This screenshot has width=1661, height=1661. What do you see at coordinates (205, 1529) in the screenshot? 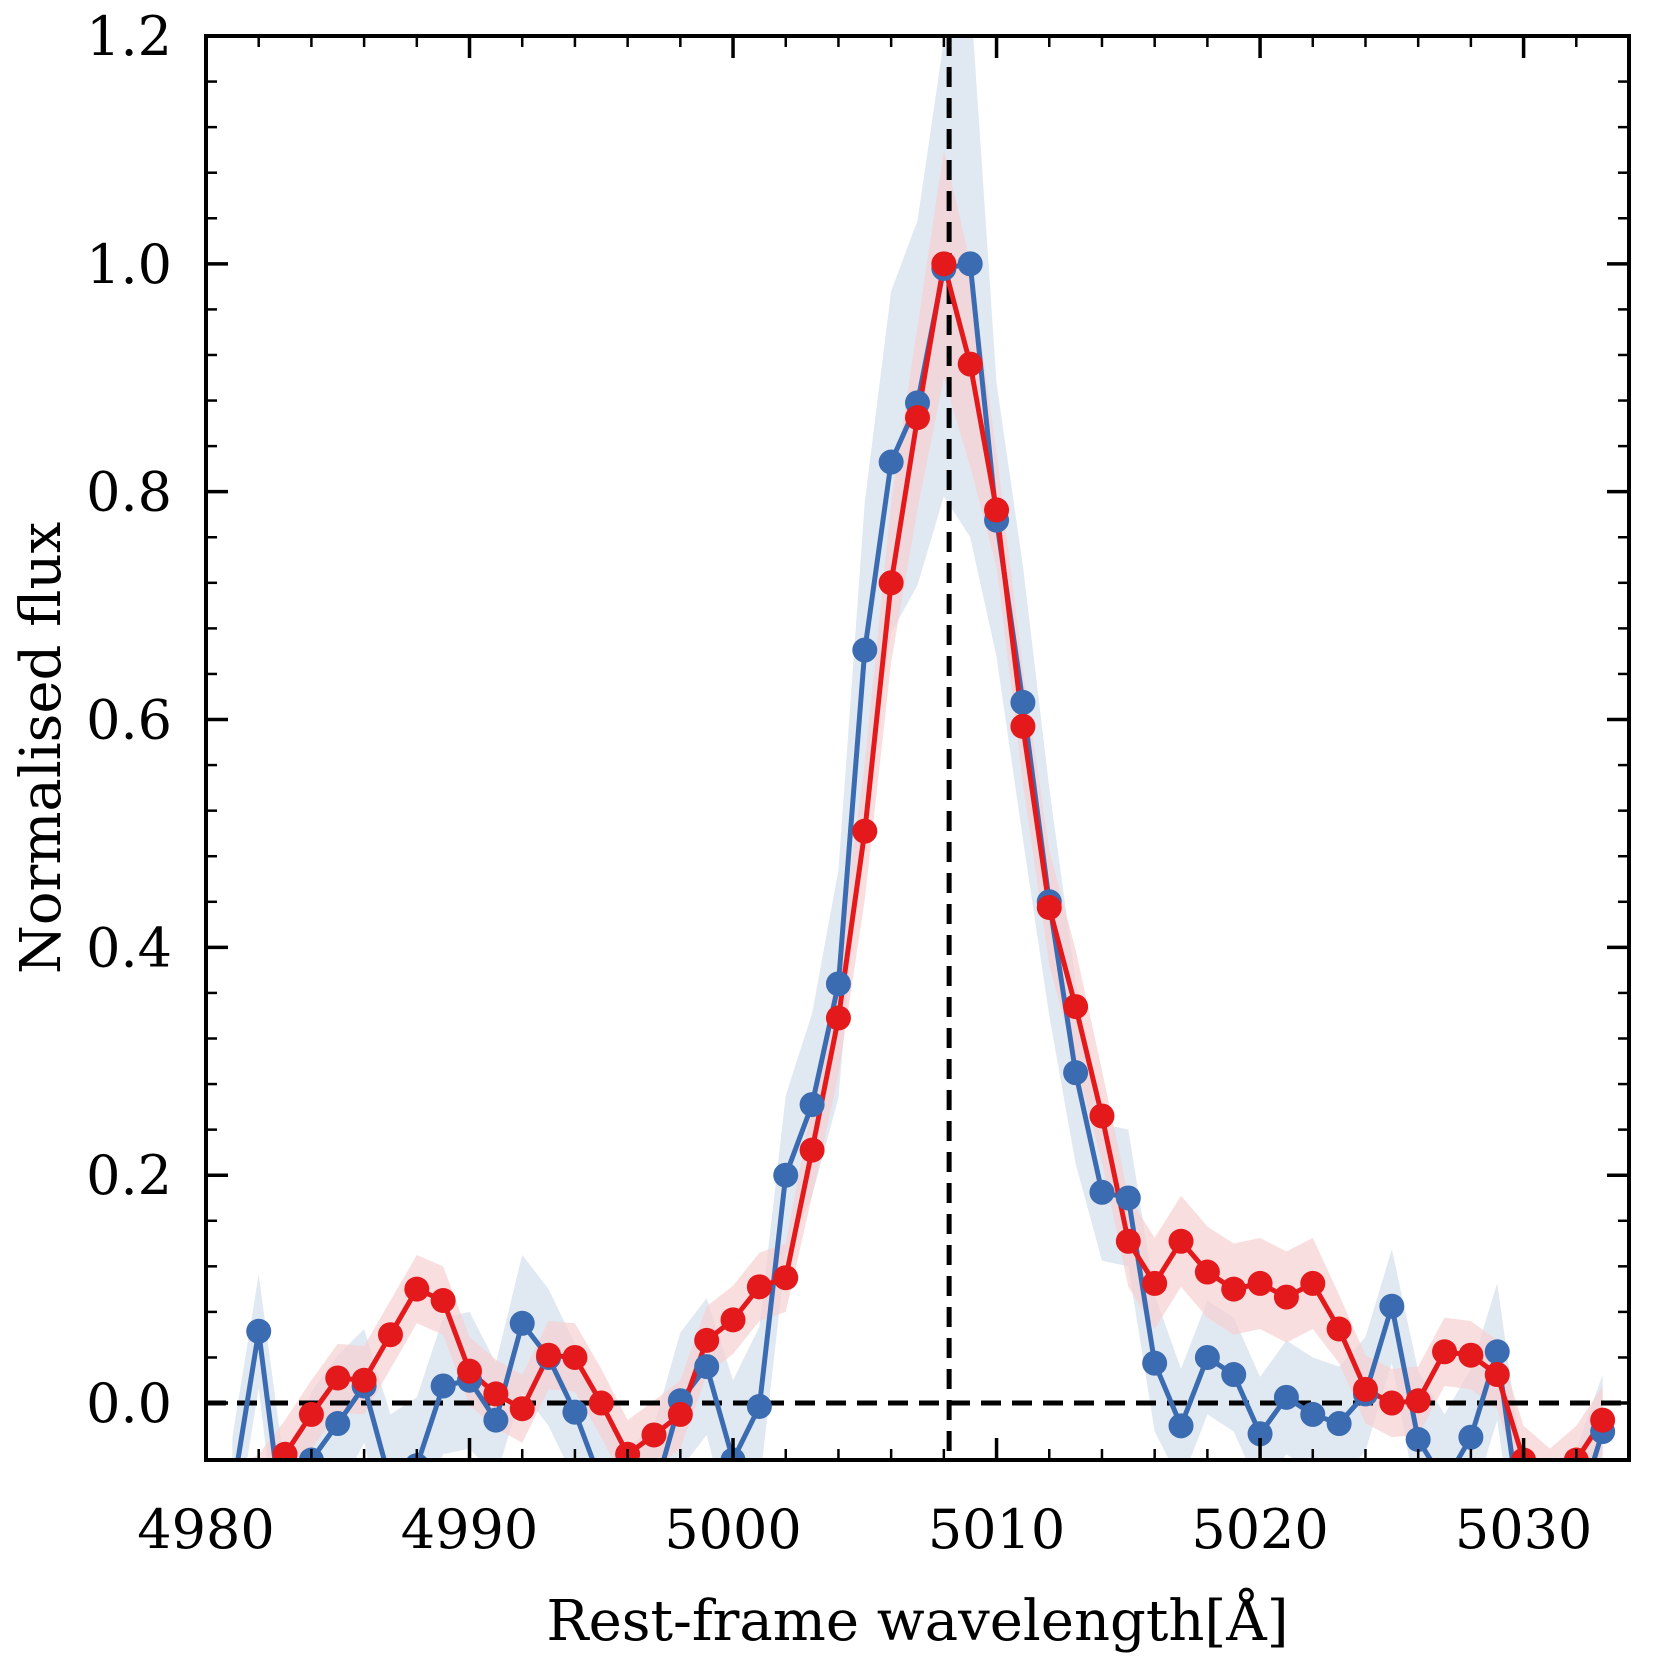
I see `x-tick-label: 4980` at bounding box center [205, 1529].